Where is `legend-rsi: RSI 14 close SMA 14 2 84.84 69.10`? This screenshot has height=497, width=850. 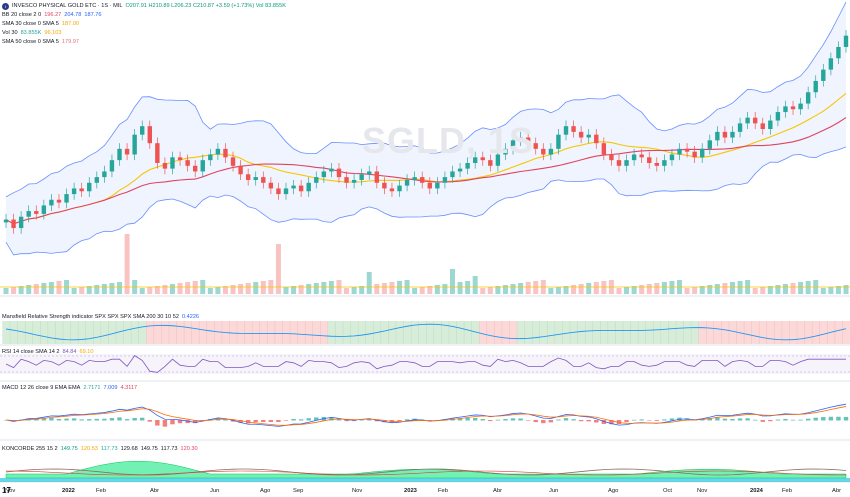 legend-rsi: RSI 14 close SMA 14 2 84.84 69.10 is located at coordinates (48, 352).